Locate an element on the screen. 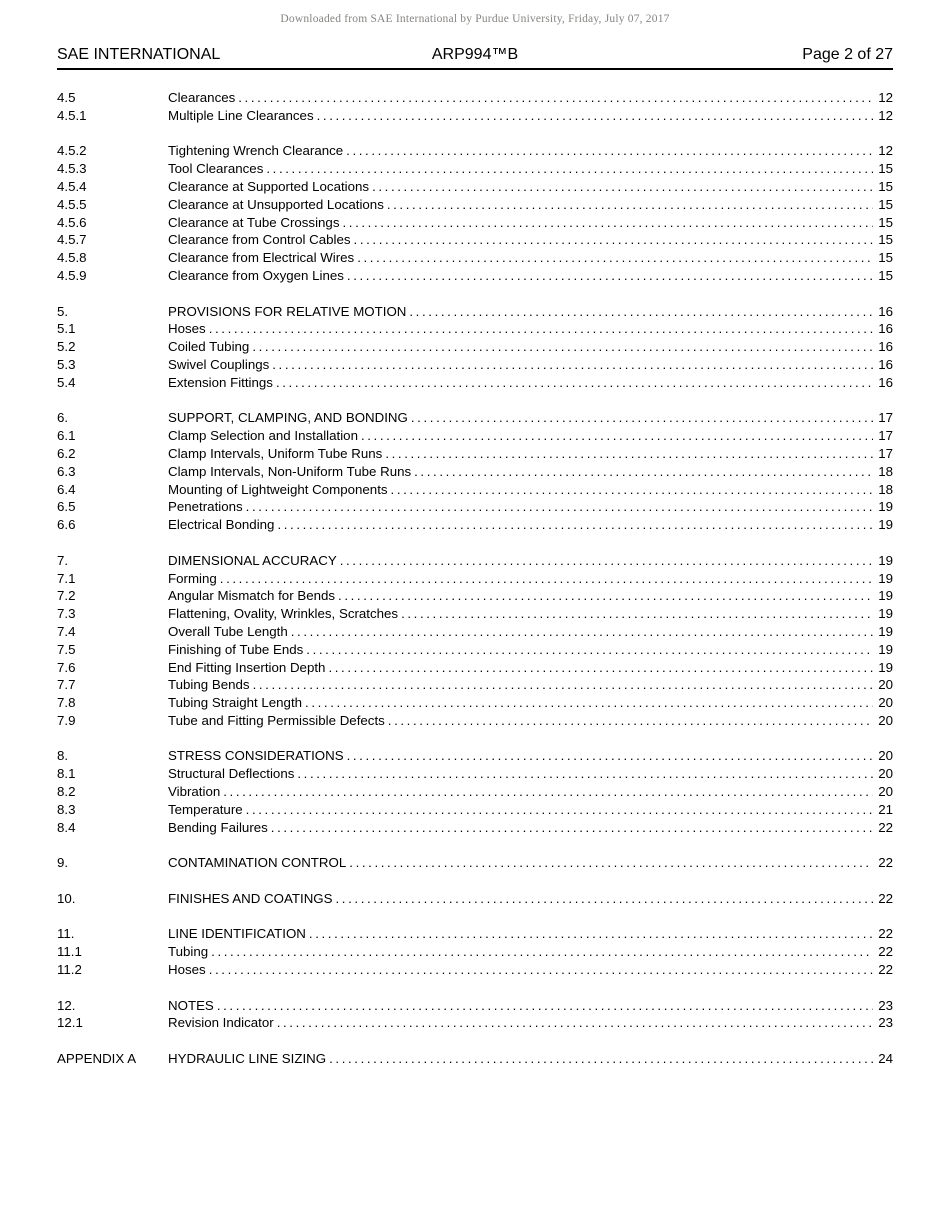  toc-group: 12. NOTES 23 12.1 Revision Indicator 23 is located at coordinates (475, 1015).